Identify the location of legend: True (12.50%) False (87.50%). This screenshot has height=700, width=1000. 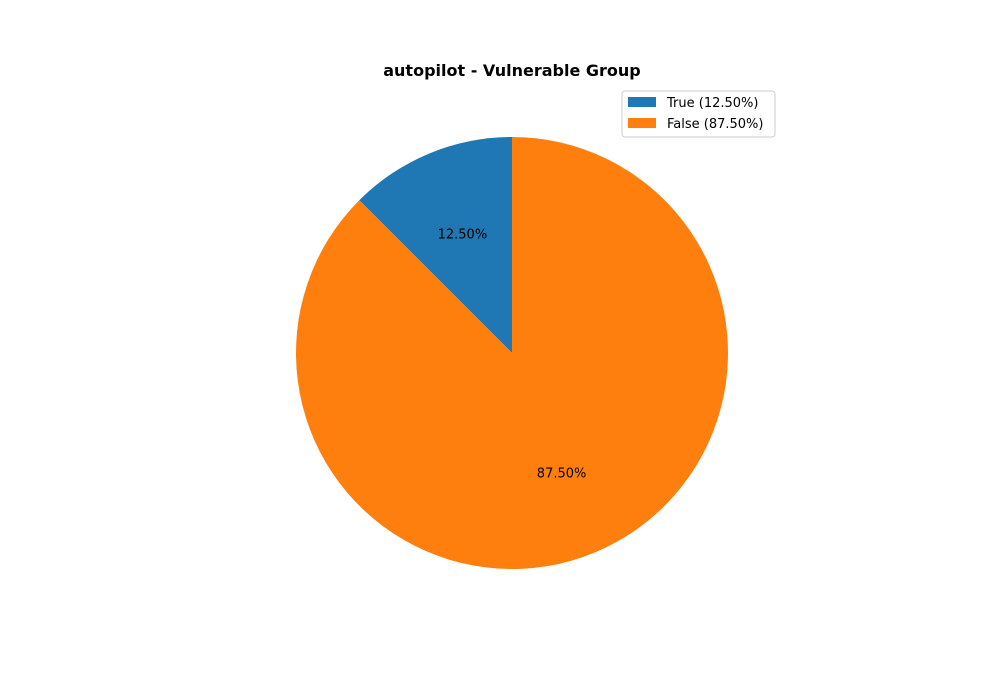
(698, 114).